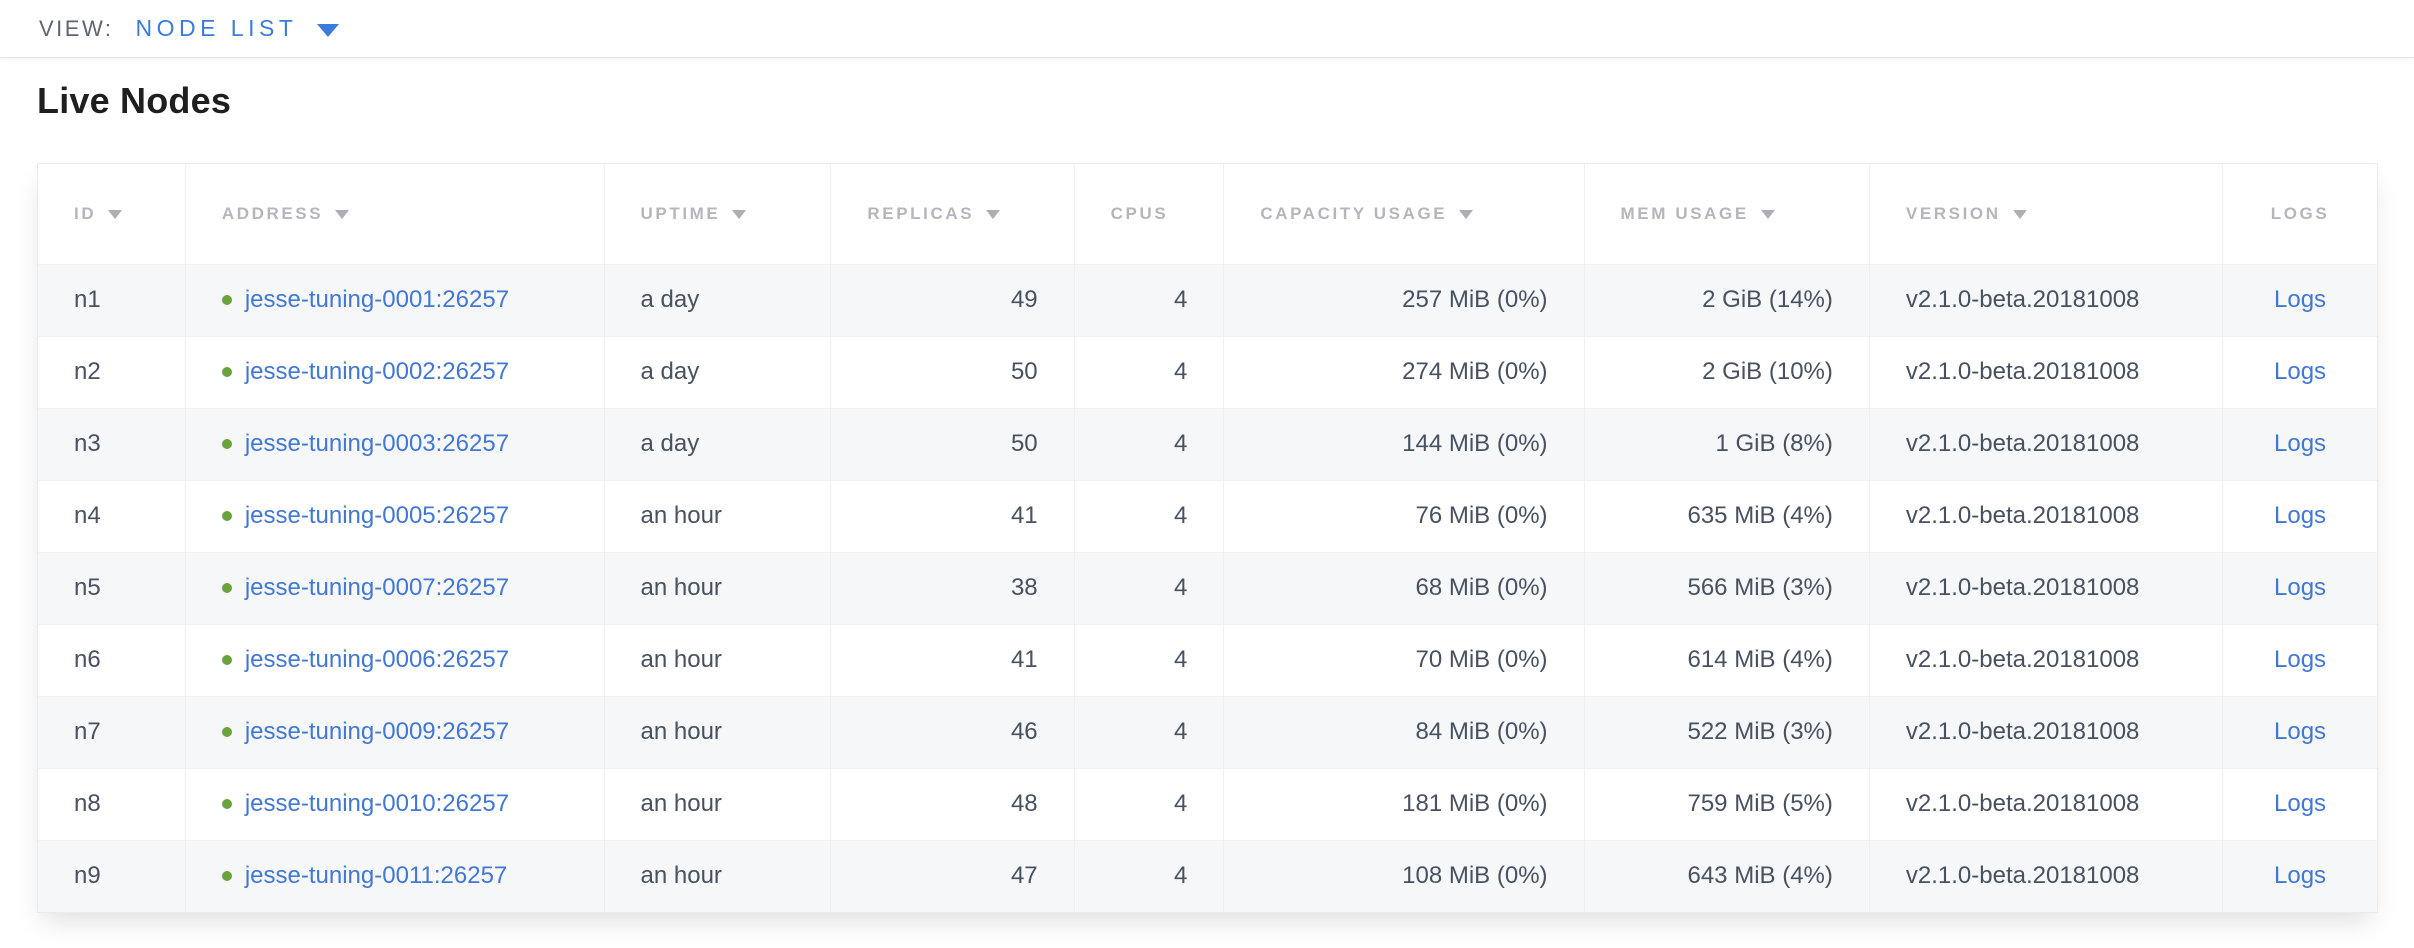  I want to click on node-address-cell: jesse-tuning-0007:26257, so click(394, 587).